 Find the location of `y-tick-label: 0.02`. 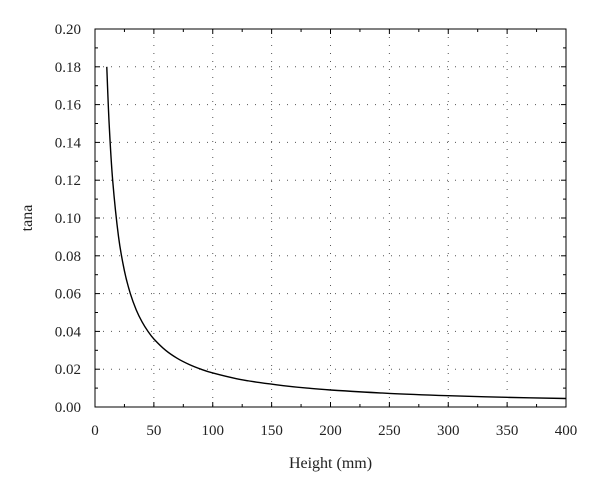

y-tick-label: 0.02 is located at coordinates (68, 370).